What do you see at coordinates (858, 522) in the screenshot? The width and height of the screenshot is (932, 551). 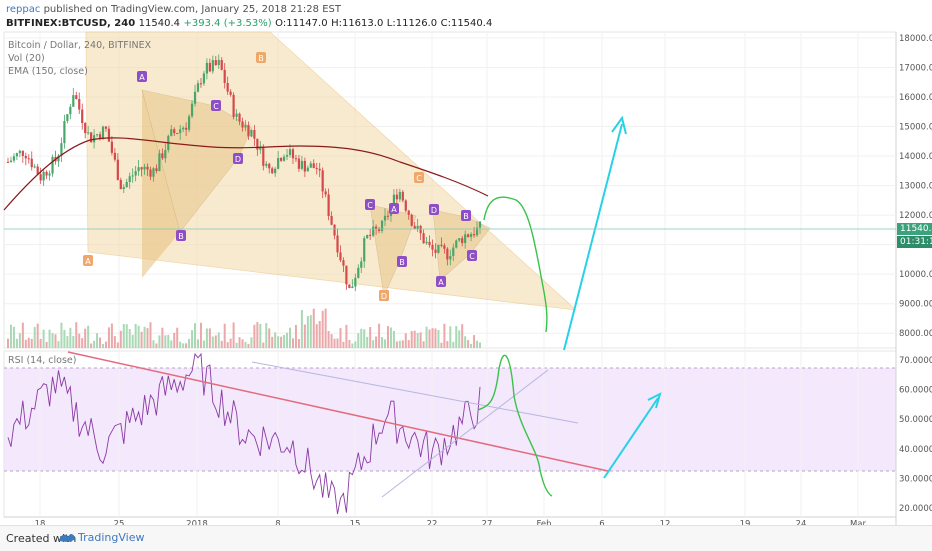 I see `time-tick-label: Mar` at bounding box center [858, 522].